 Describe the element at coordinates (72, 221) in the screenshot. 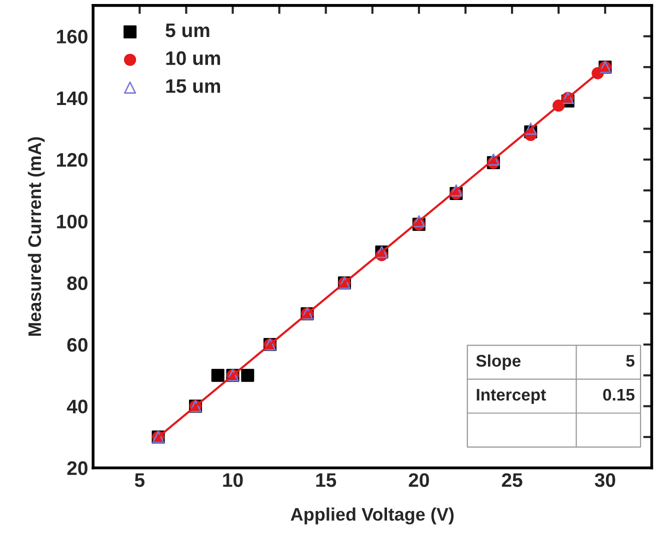

I see `y-tick-label: 100` at that location.